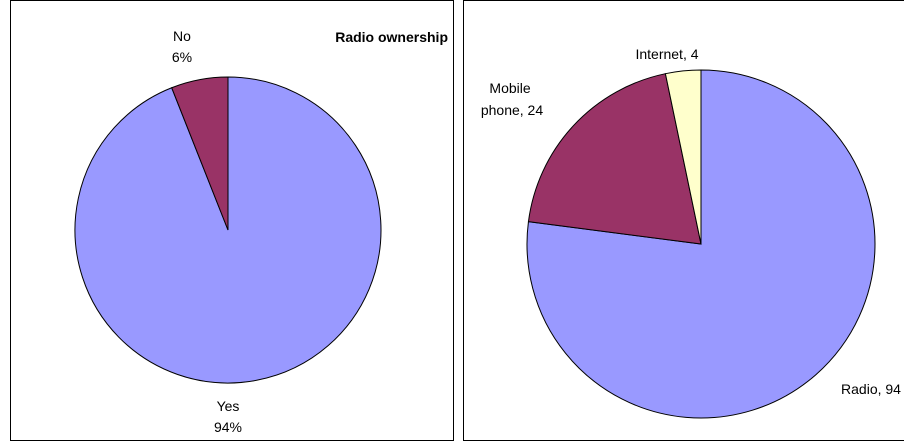  Describe the element at coordinates (683, 157) in the screenshot. I see `pie-slice-internet` at that location.